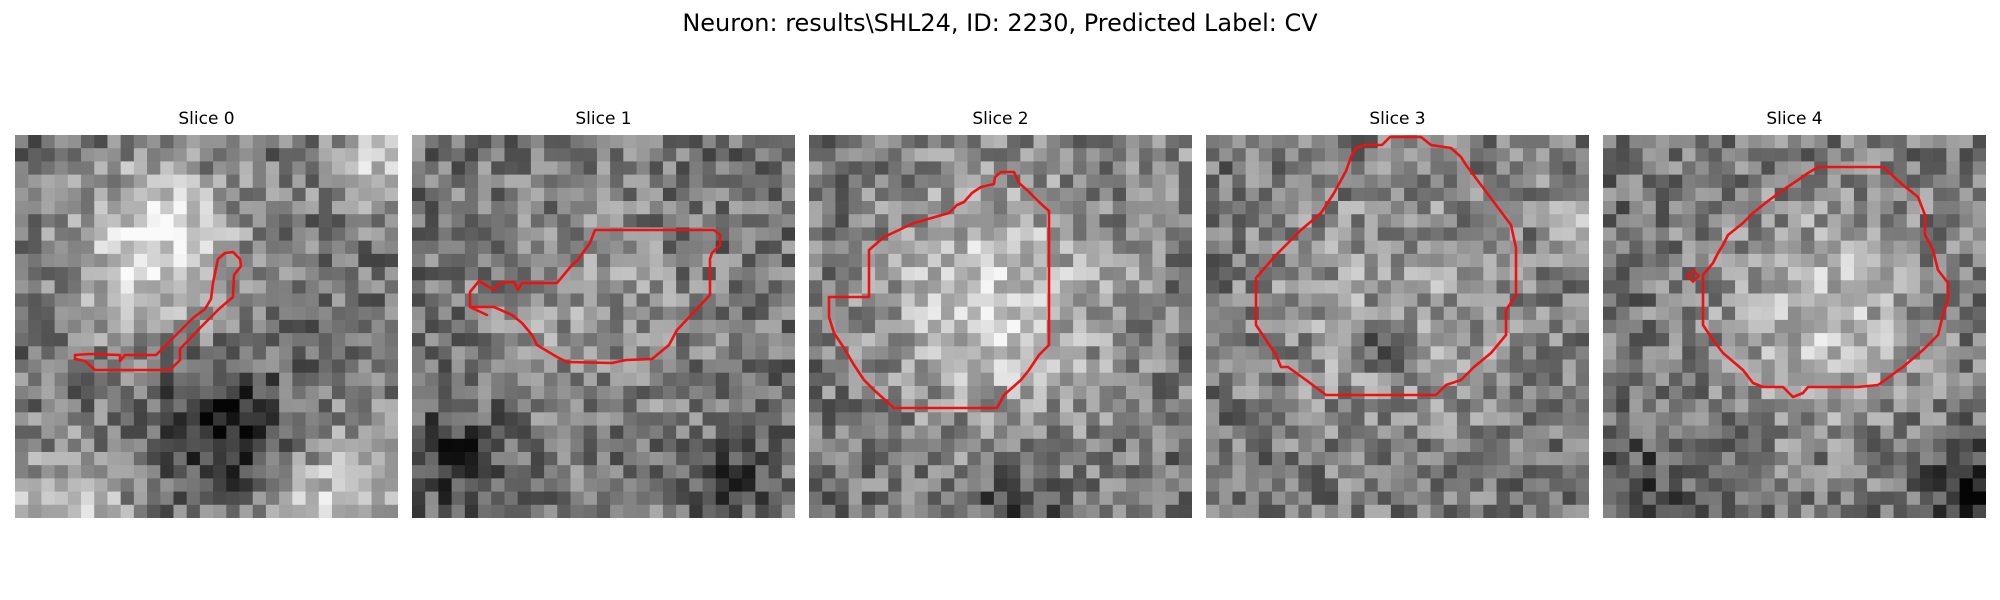  What do you see at coordinates (206, 119) in the screenshot?
I see `slice-title: Slice 0` at bounding box center [206, 119].